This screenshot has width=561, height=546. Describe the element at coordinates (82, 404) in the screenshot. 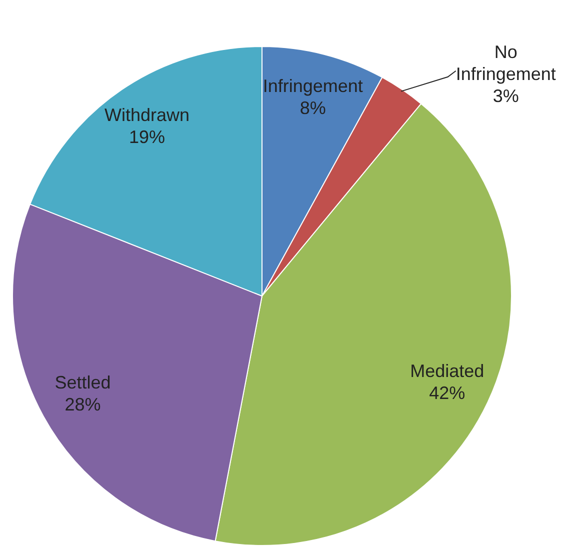

I see `data-label: 28%` at that location.